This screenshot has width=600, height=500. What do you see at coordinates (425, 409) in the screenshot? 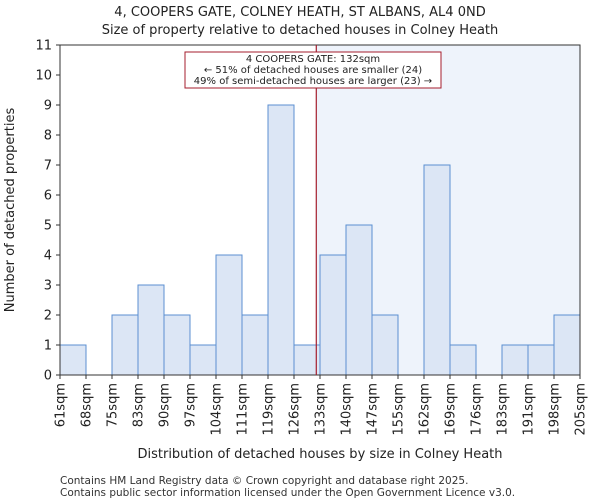
I see `x-tick-label: 162sqm` at bounding box center [425, 409].